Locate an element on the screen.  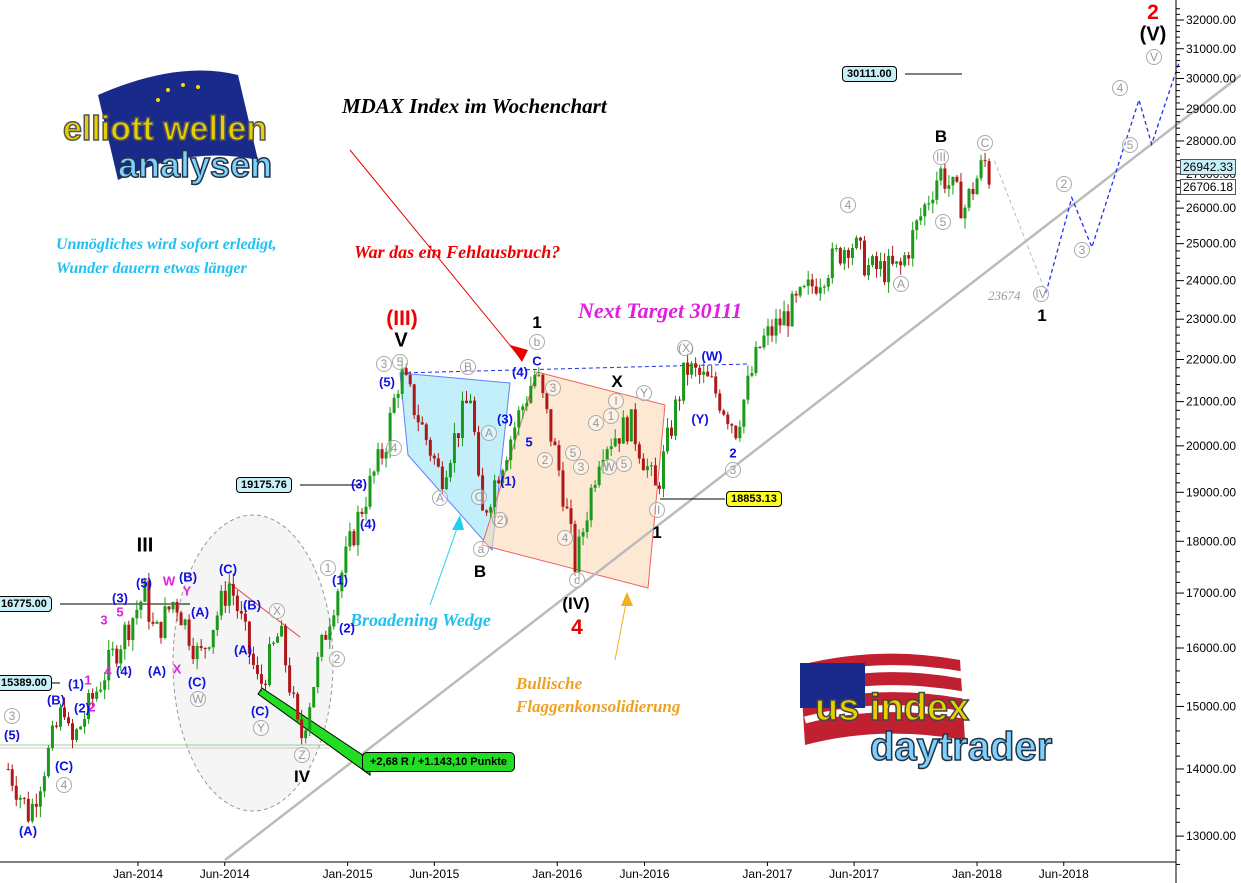
wave-label: X is located at coordinates (177, 669).